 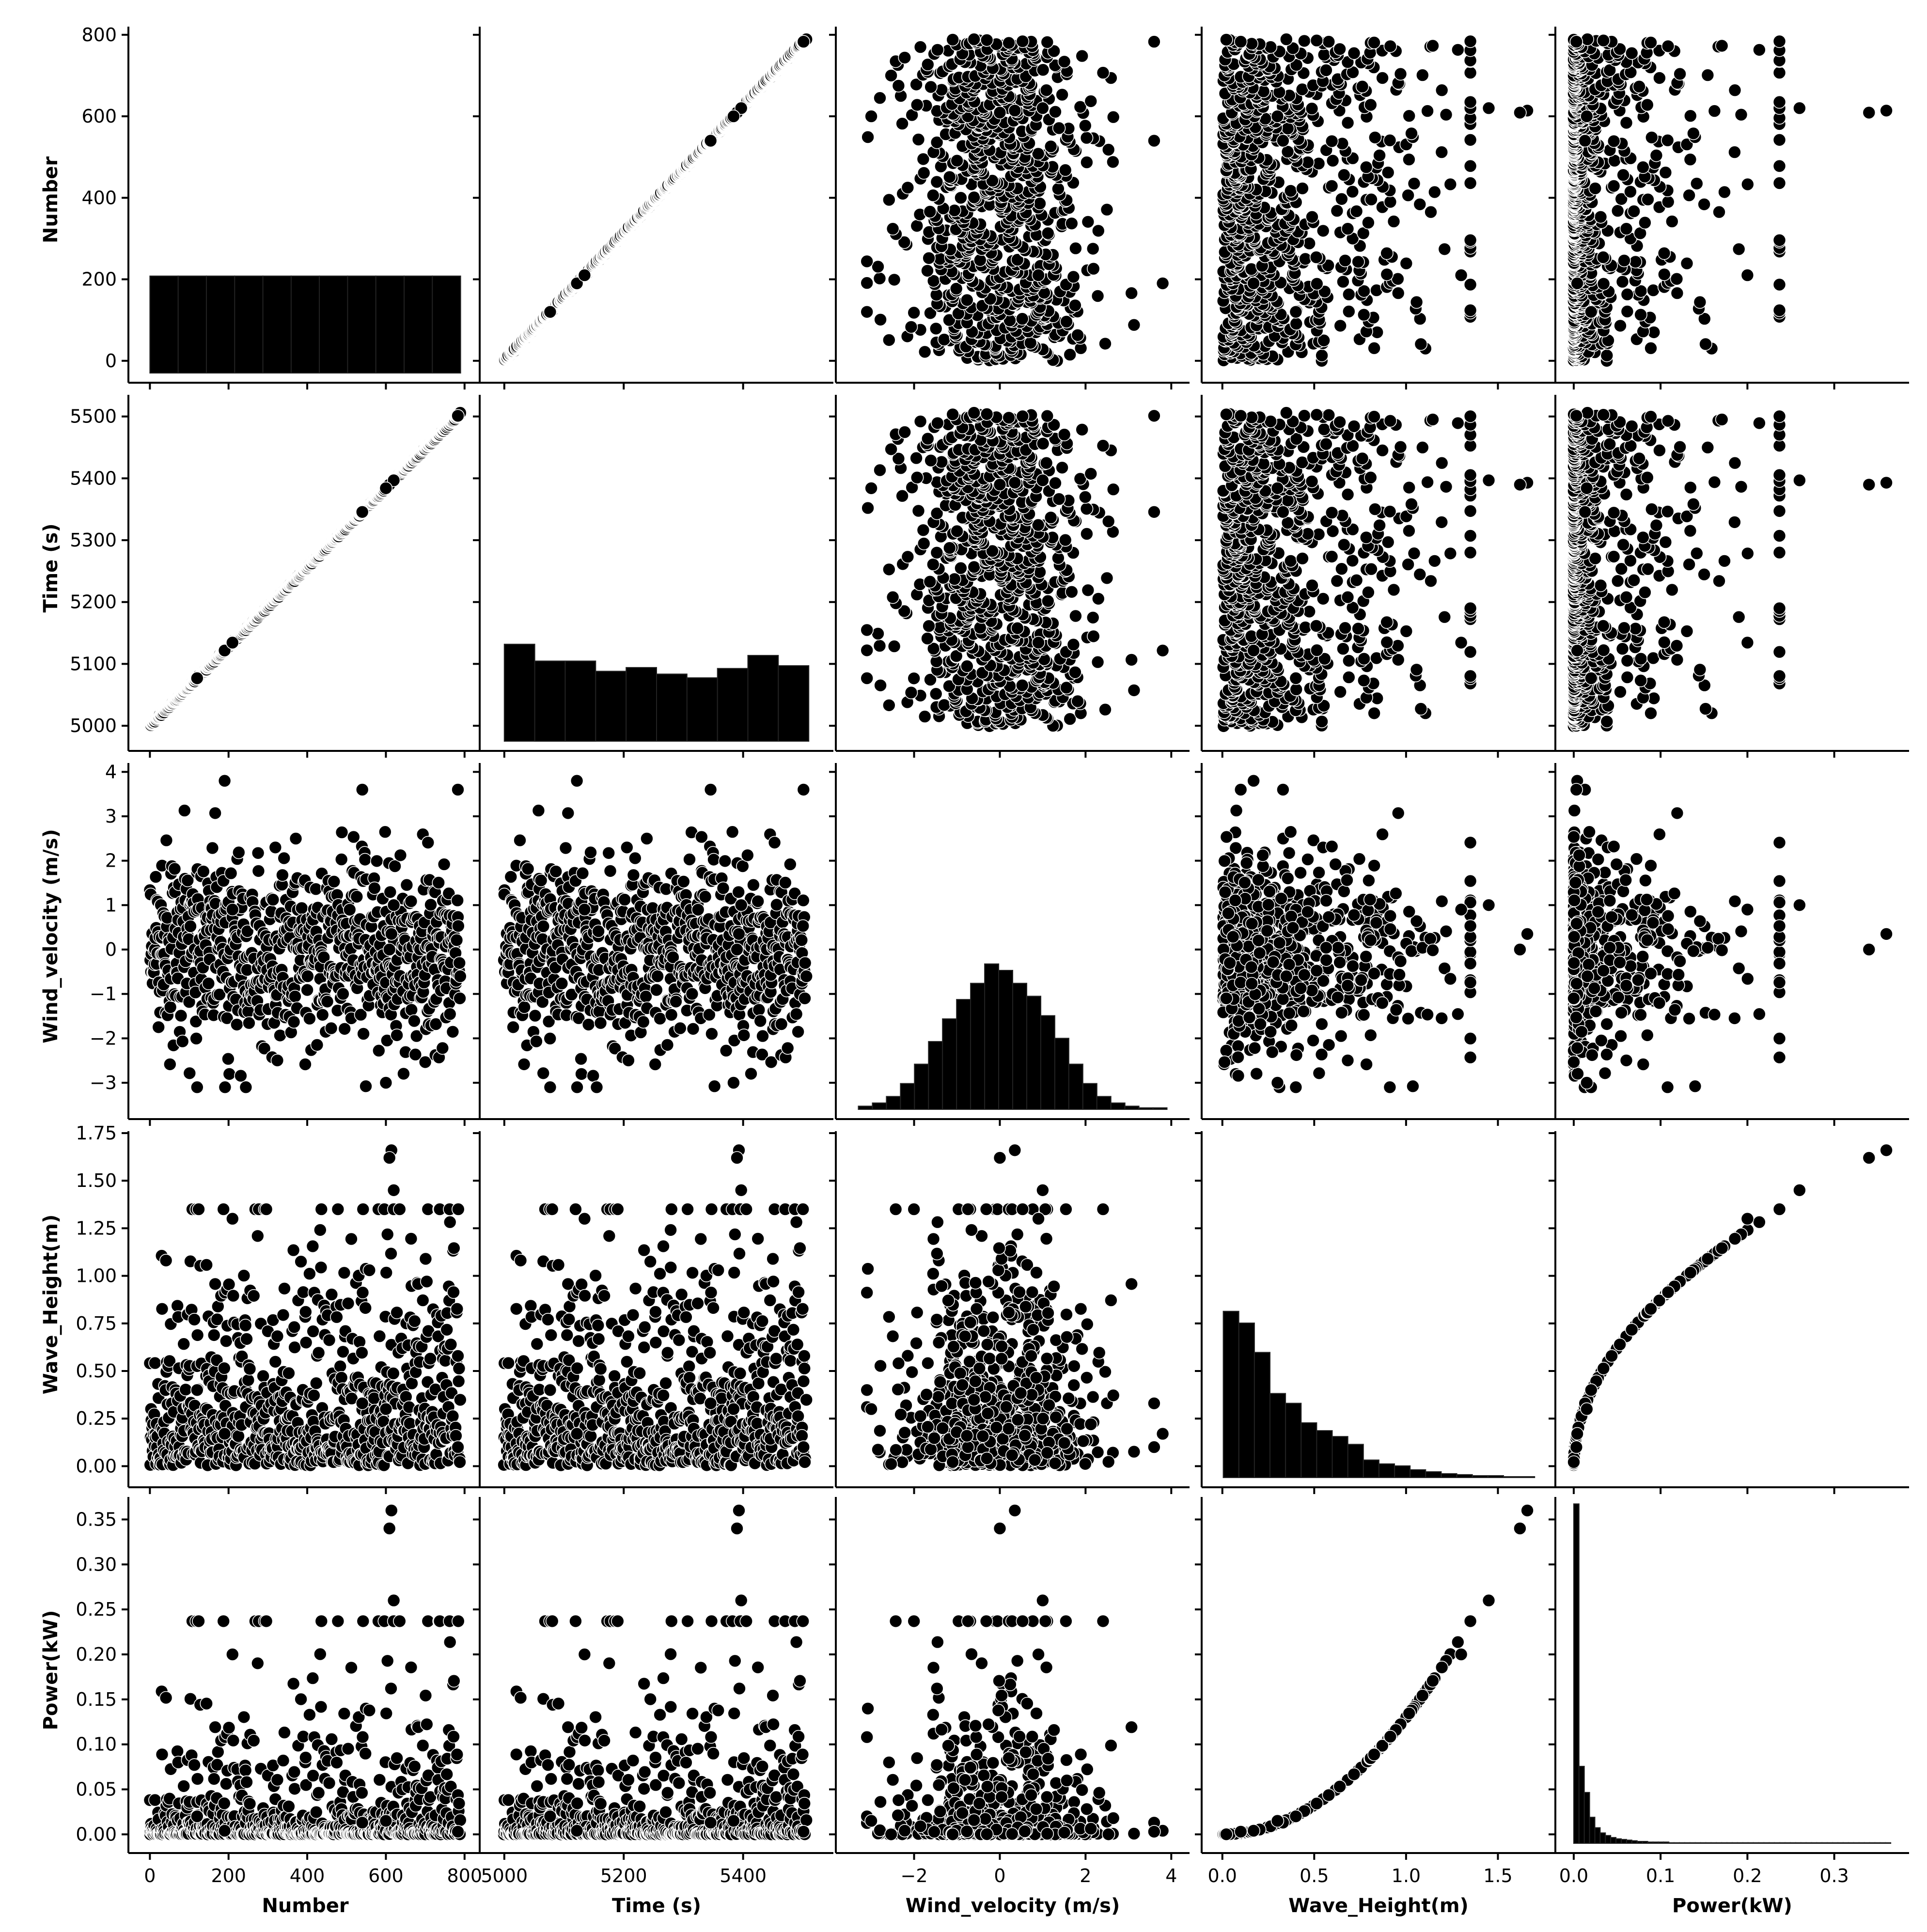 What do you see at coordinates (1729, 208) in the screenshot?
I see `panel-Number-vs-Power` at bounding box center [1729, 208].